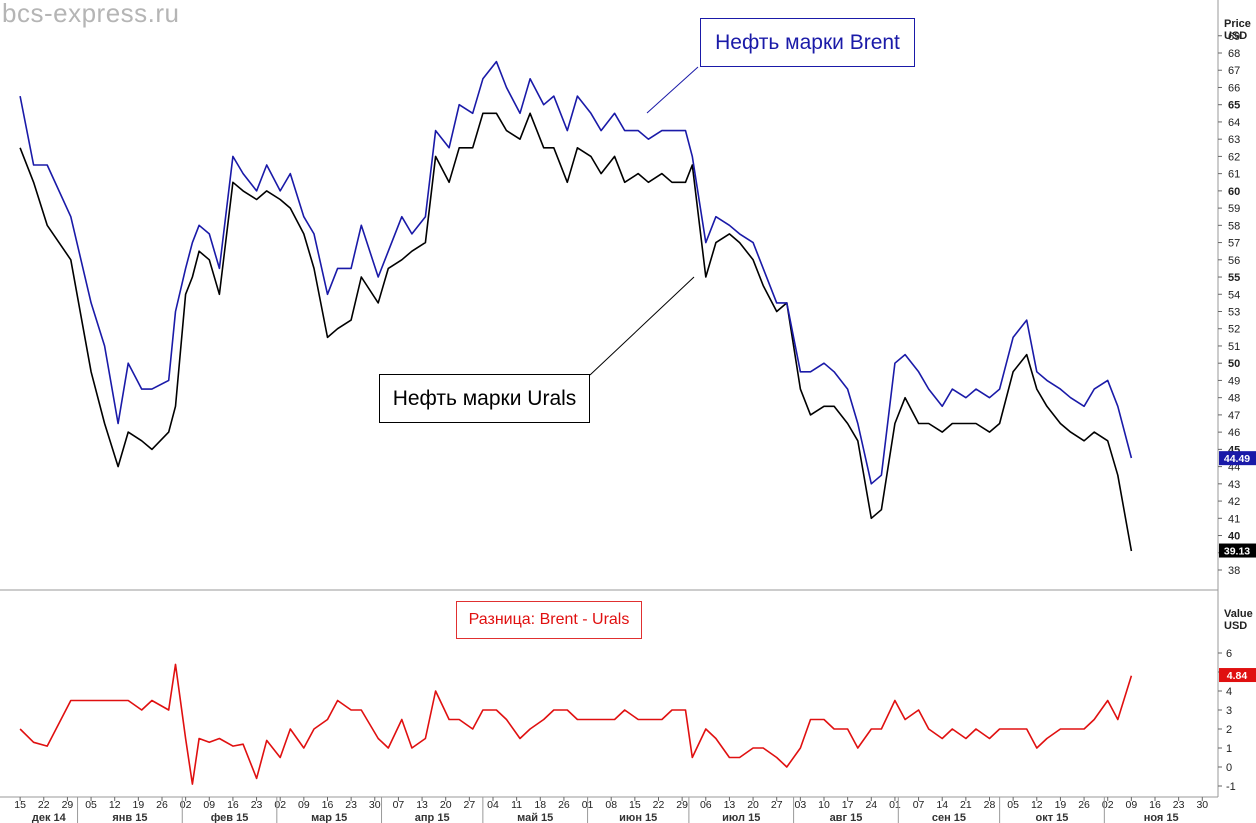  I want to click on difference-last-value: 4.84, so click(1237, 676).